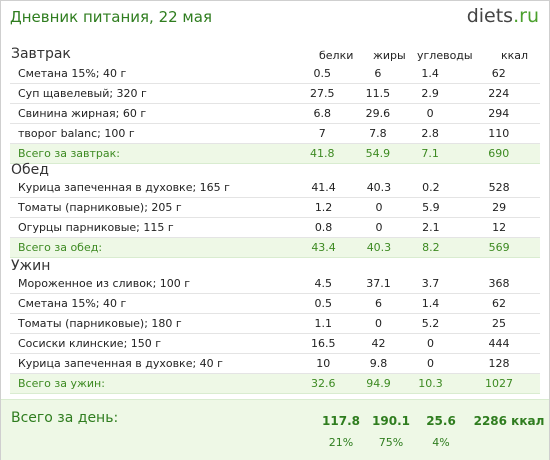 This screenshot has height=460, width=550. I want to click on fat-value: 9.8, so click(379, 363).